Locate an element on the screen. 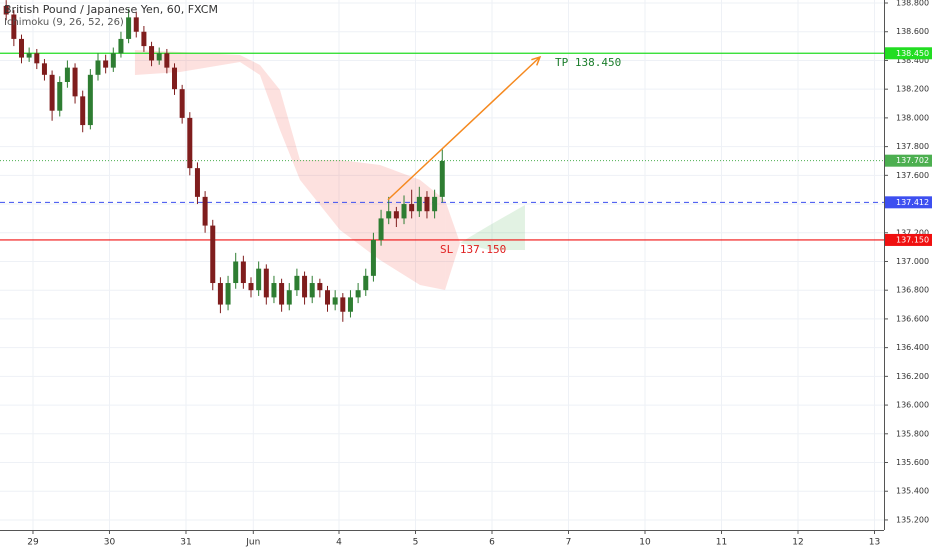 Image resolution: width=932 pixels, height=550 pixels. y-tick-label: 136.600 is located at coordinates (912, 318).